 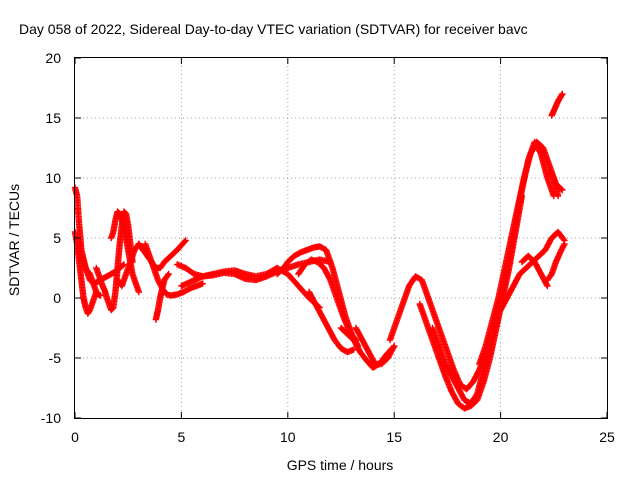 What do you see at coordinates (607, 437) in the screenshot?
I see `x-tick-label: 25` at bounding box center [607, 437].